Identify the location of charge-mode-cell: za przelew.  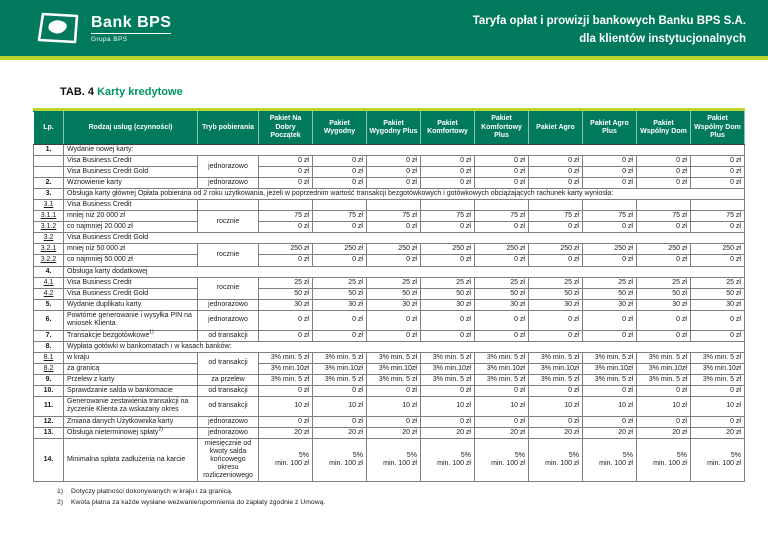
(228, 379).